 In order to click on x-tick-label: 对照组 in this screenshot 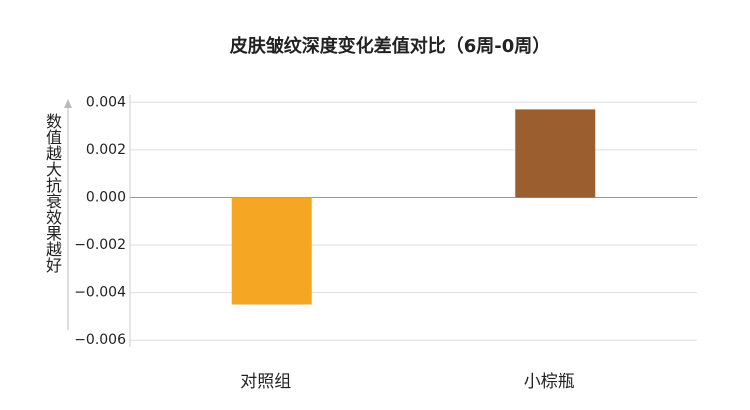, I will do `click(265, 382)`.